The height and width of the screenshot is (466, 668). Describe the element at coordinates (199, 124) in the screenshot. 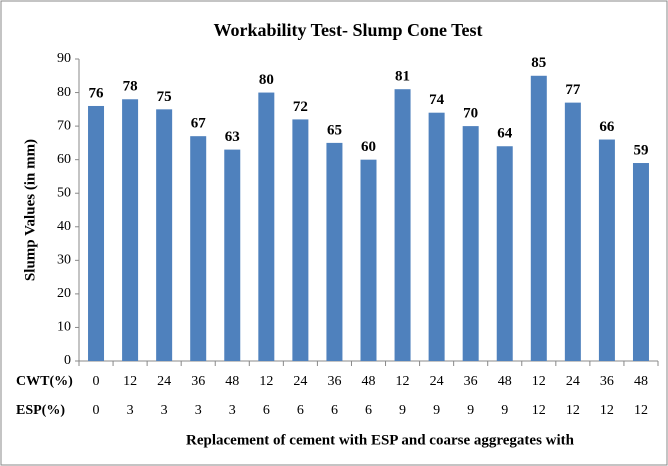

I see `data-label: 67` at that location.